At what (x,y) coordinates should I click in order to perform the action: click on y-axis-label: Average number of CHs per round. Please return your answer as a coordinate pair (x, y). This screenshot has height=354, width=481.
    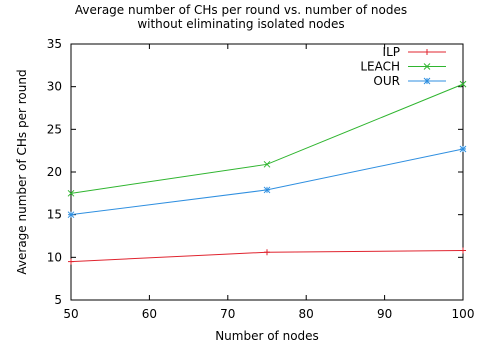
    Looking at the image, I should click on (22, 171).